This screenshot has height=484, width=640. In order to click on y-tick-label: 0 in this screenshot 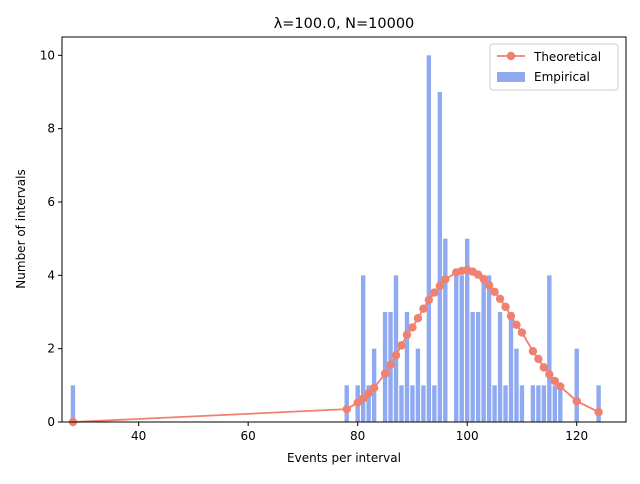, I will do `click(51, 422)`.